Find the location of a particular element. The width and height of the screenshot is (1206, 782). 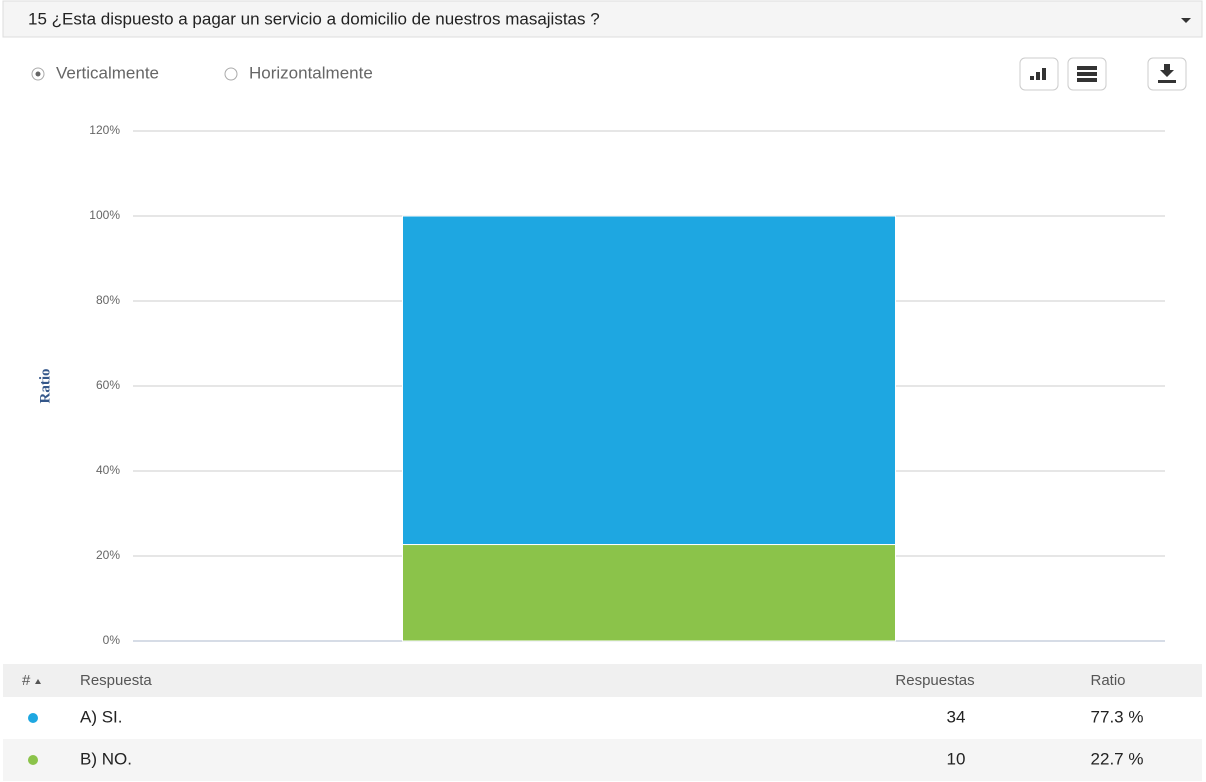

column-header: Ratio is located at coordinates (1107, 680).